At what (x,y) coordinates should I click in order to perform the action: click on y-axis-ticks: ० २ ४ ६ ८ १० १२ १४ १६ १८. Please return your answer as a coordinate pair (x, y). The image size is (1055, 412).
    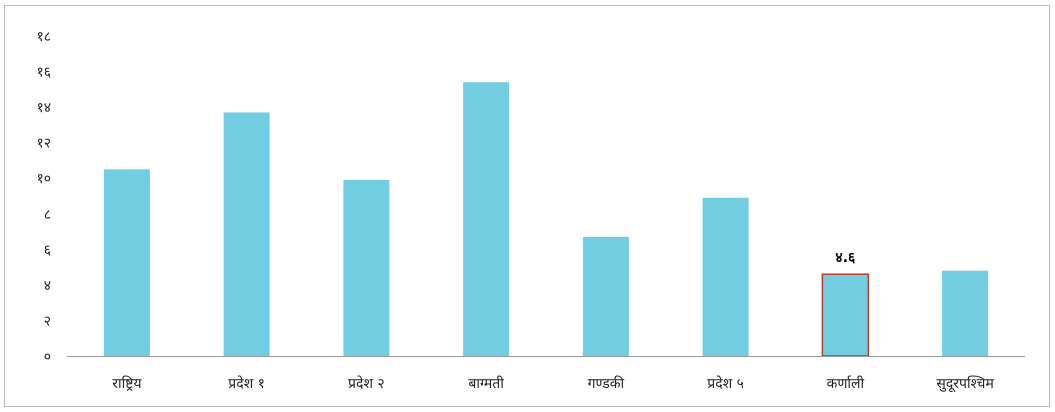
    Looking at the image, I should click on (43, 197).